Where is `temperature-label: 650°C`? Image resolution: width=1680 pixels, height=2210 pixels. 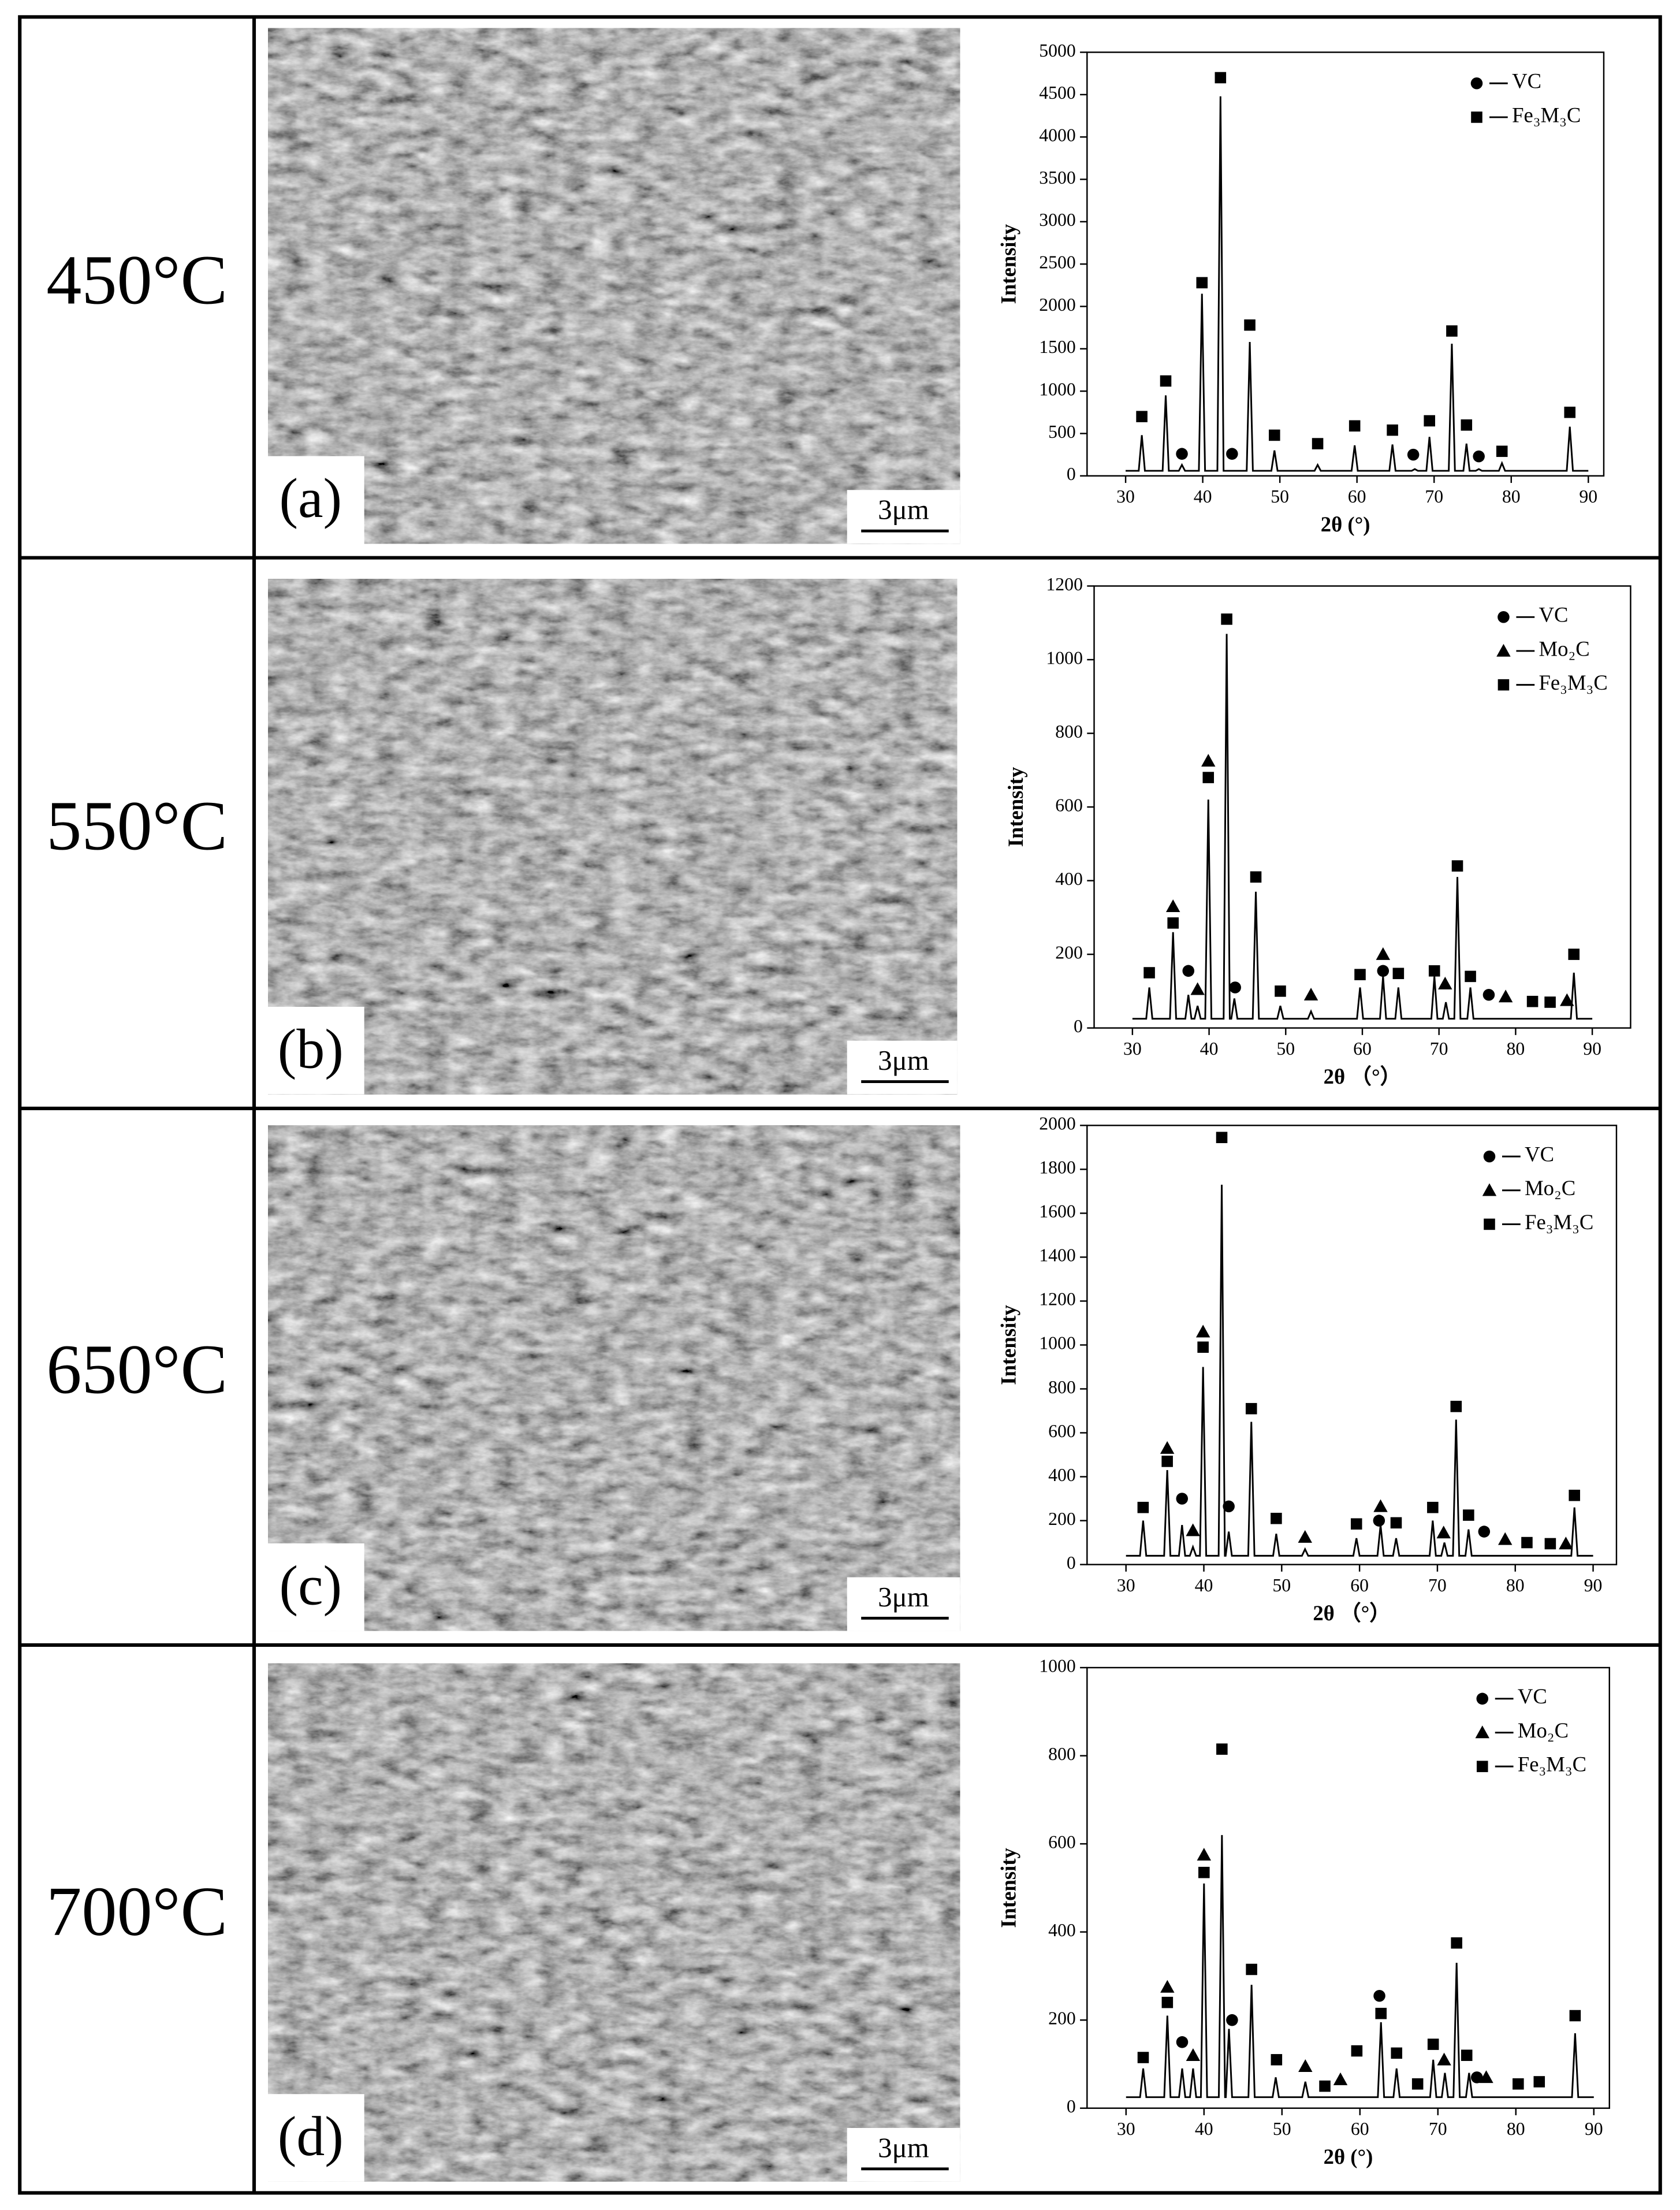
temperature-label: 650°C is located at coordinates (137, 1369).